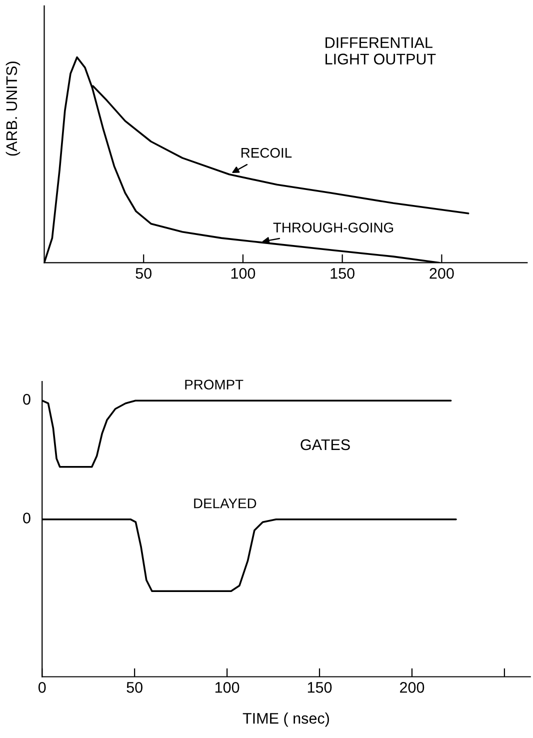 This screenshot has width=533, height=738. I want to click on y-axis-title: (ARB. UNITS), so click(13, 109).